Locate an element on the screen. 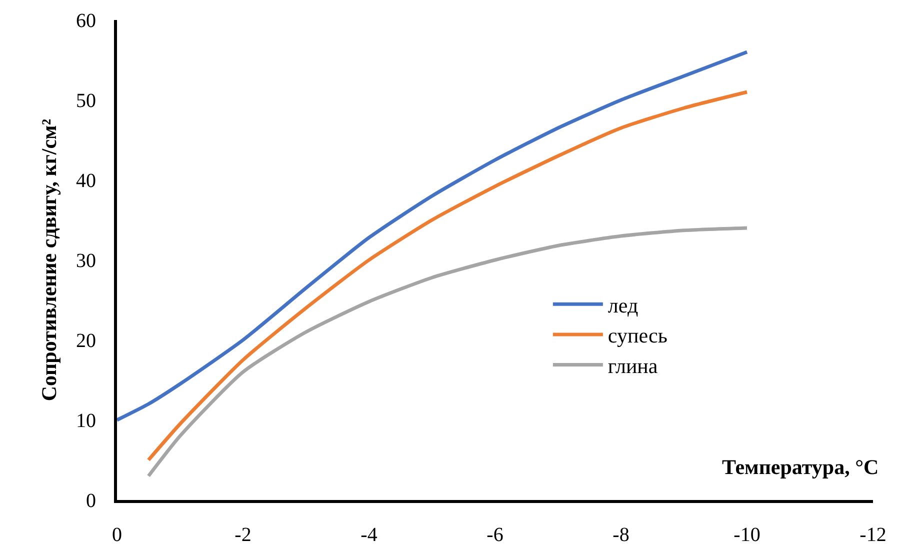  legend-label: лед is located at coordinates (623, 305).